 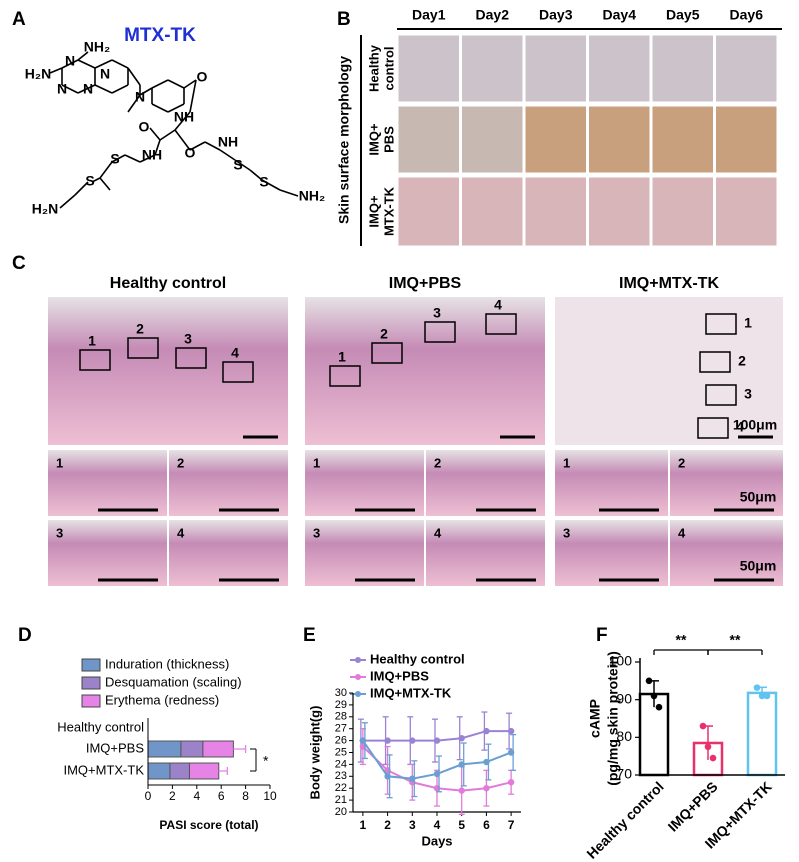 What do you see at coordinates (388, 211) in the screenshot?
I see `row-label: MTX-TK` at bounding box center [388, 211].